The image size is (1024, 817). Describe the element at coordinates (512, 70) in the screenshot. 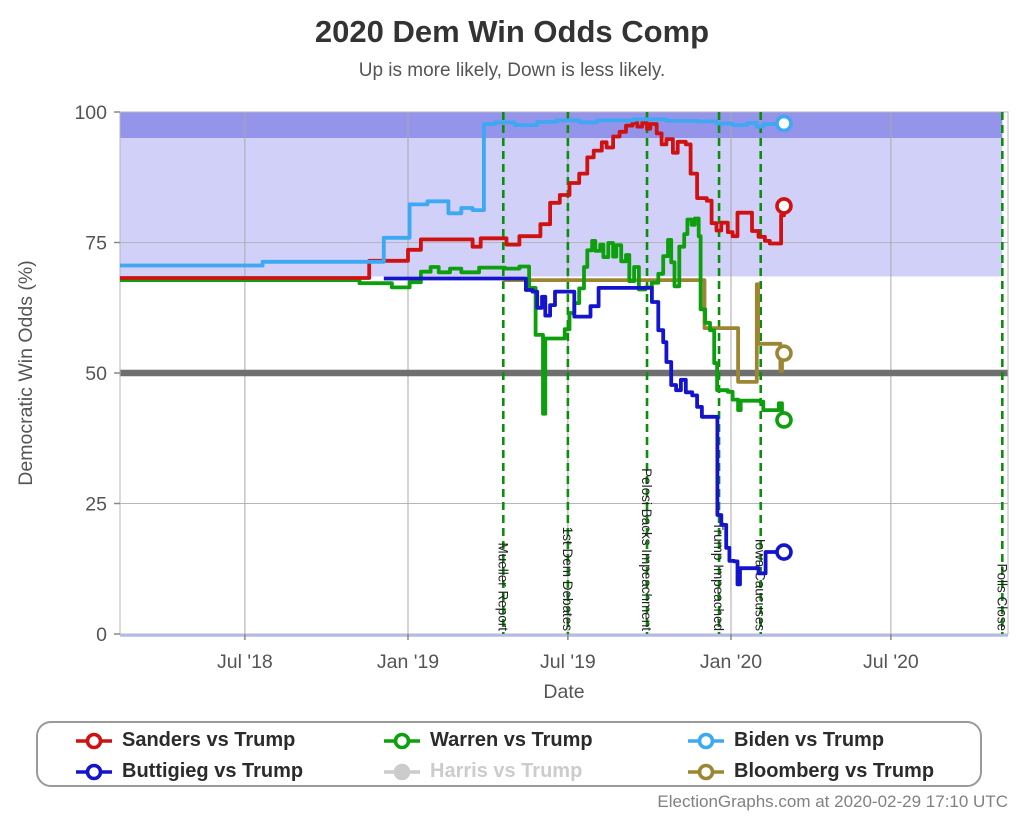

I see `chart-subtitle: Up is more likely, Down is less likely.` at that location.